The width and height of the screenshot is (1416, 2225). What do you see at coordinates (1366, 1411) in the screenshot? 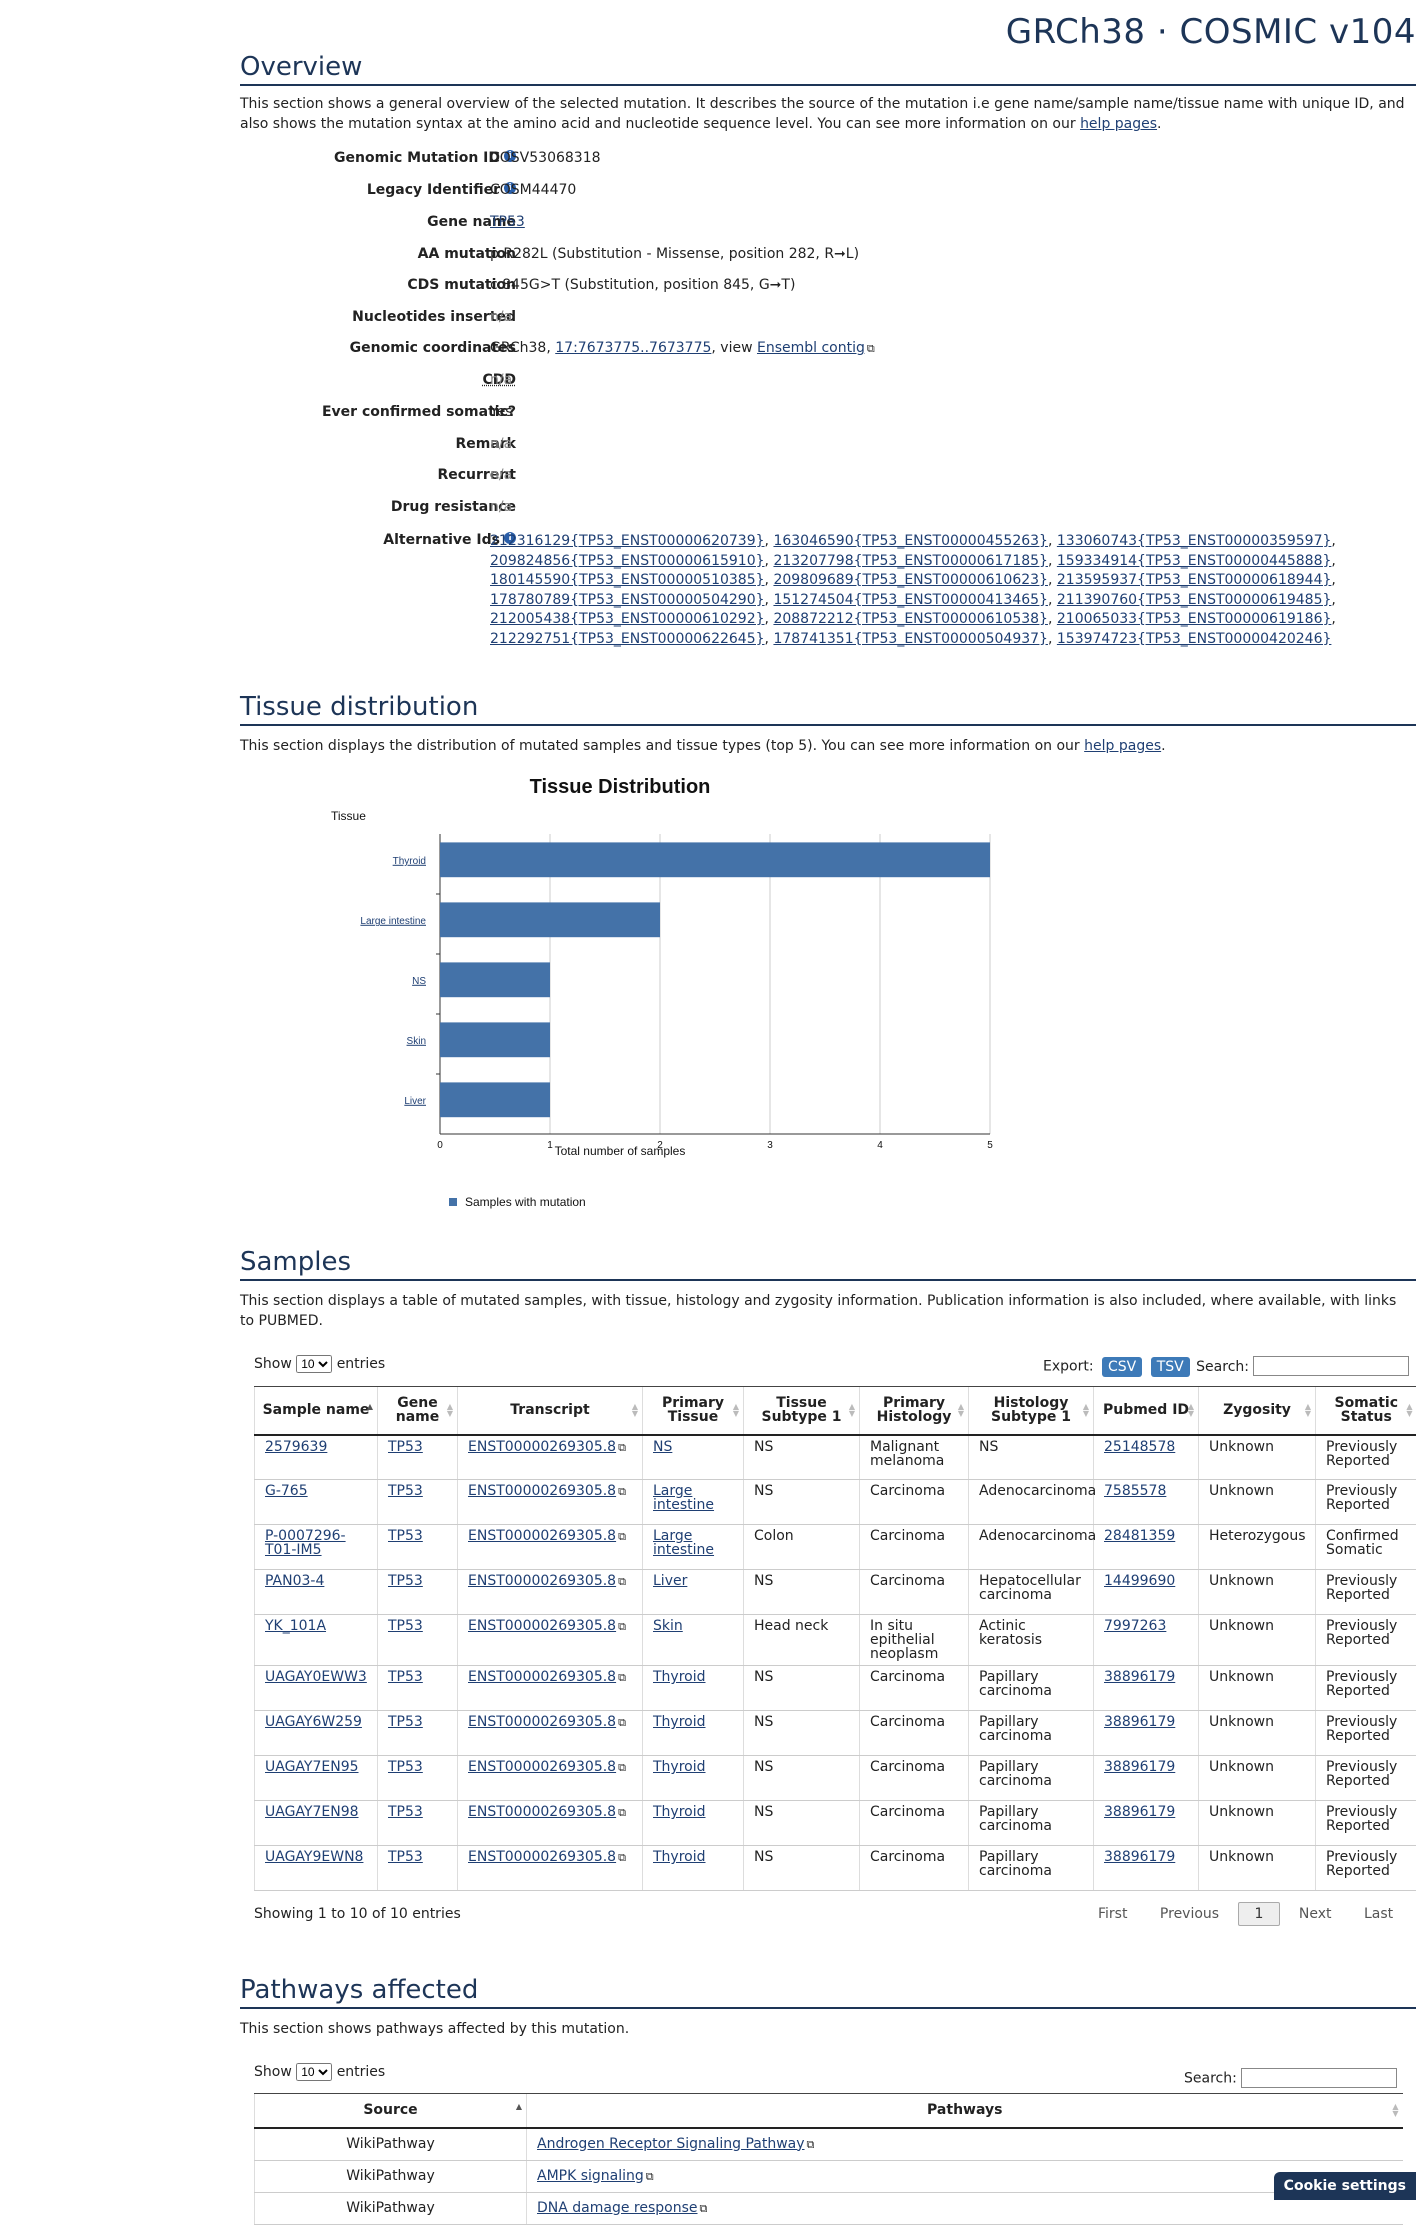
I see `column-header: Somatic Status▲▼` at bounding box center [1366, 1411].